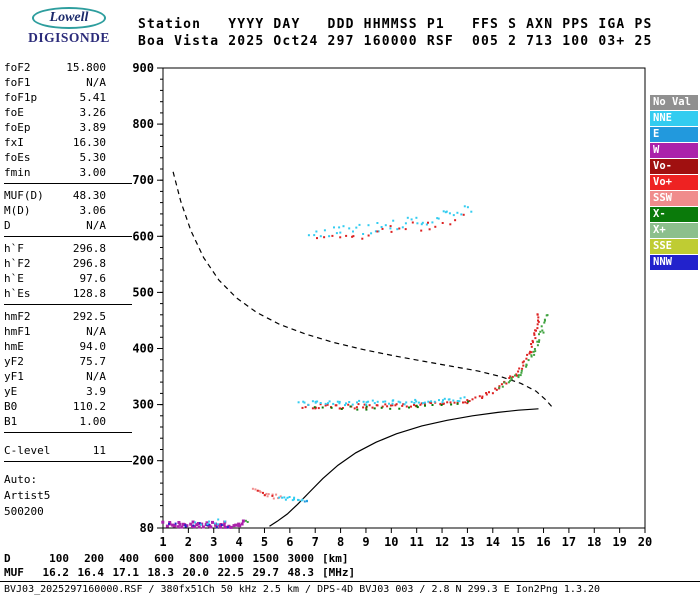 The image size is (700, 600). What do you see at coordinates (493, 542) in the screenshot?
I see `x-tick-label: 14` at bounding box center [493, 542].